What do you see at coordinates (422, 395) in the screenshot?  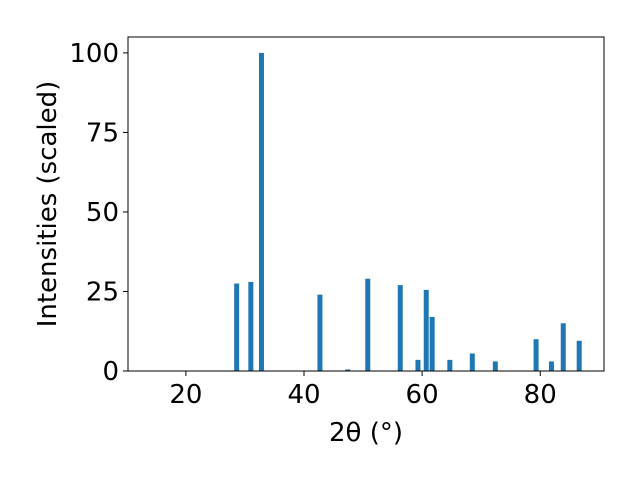 I see `x-tick-label: 60` at bounding box center [422, 395].